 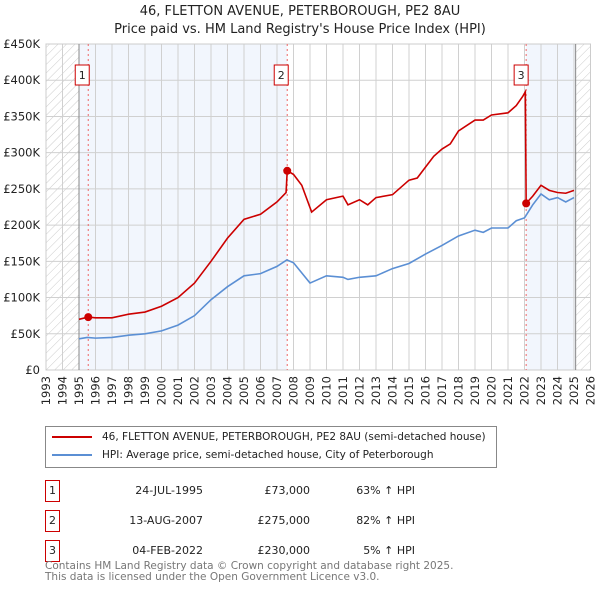 What do you see at coordinates (583, 207) in the screenshot?
I see `hatch-region-after` at bounding box center [583, 207].